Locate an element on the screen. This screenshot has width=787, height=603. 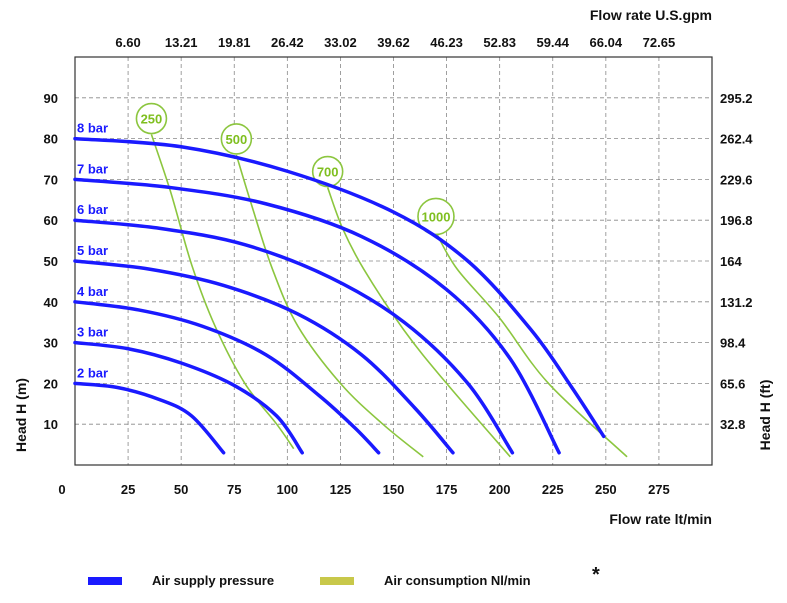
x-tick-label: 25 is located at coordinates (128, 489).